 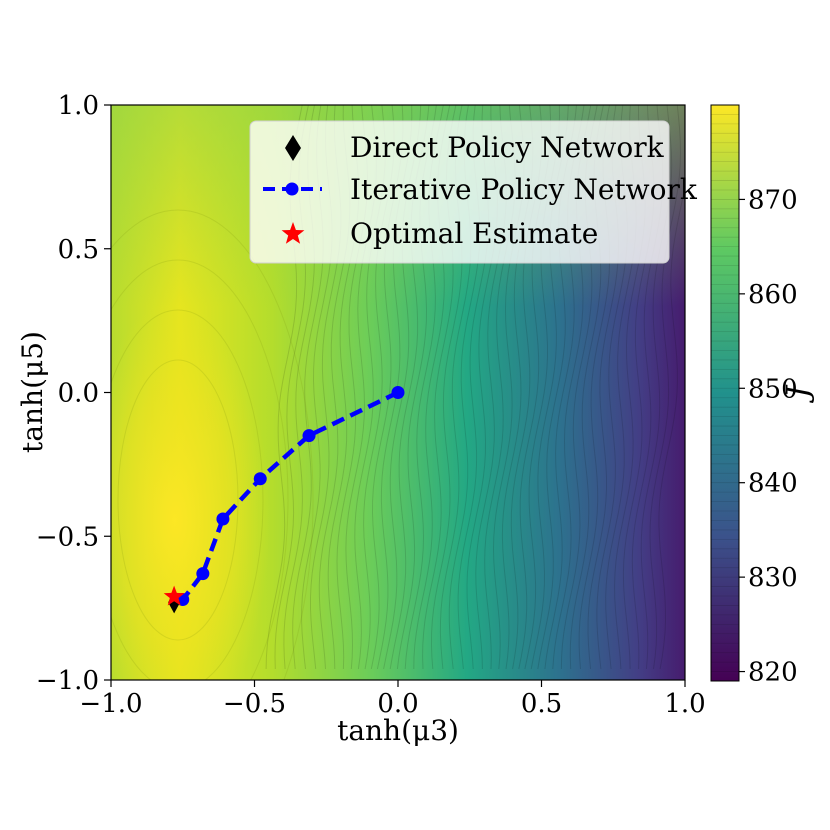 I want to click on x-axis-ticks: −1.0 −0.5 0.0 0.5 1.0, so click(x=392, y=699).